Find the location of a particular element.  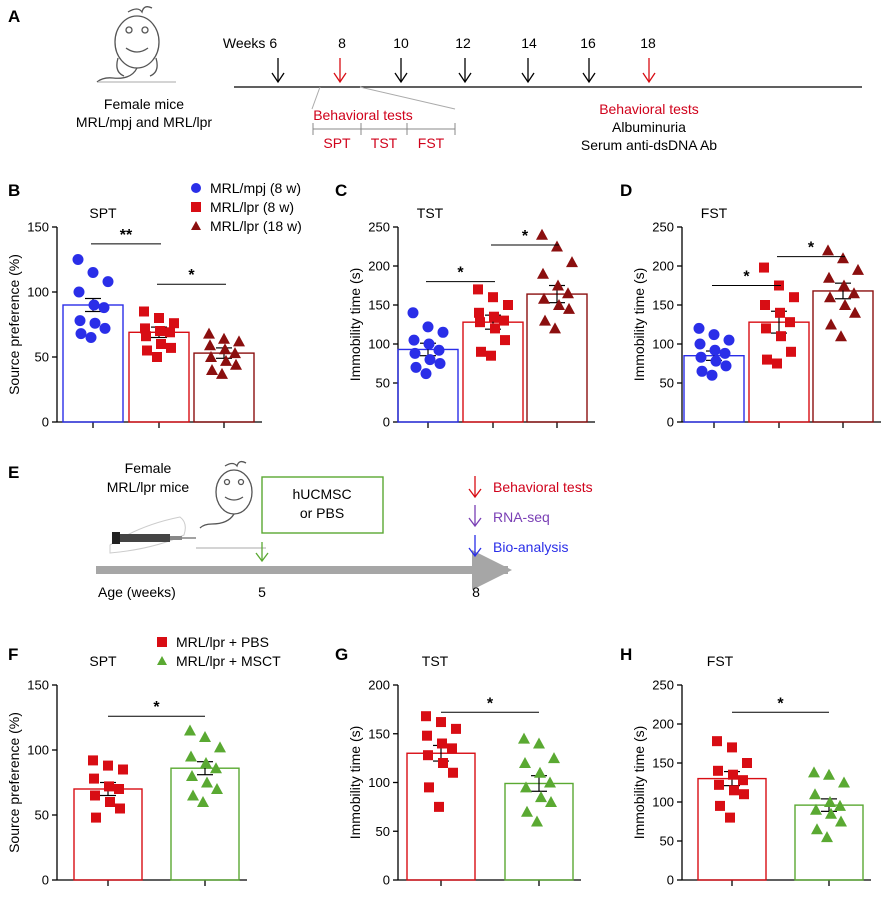

significance-label: ** is located at coordinates (126, 235).